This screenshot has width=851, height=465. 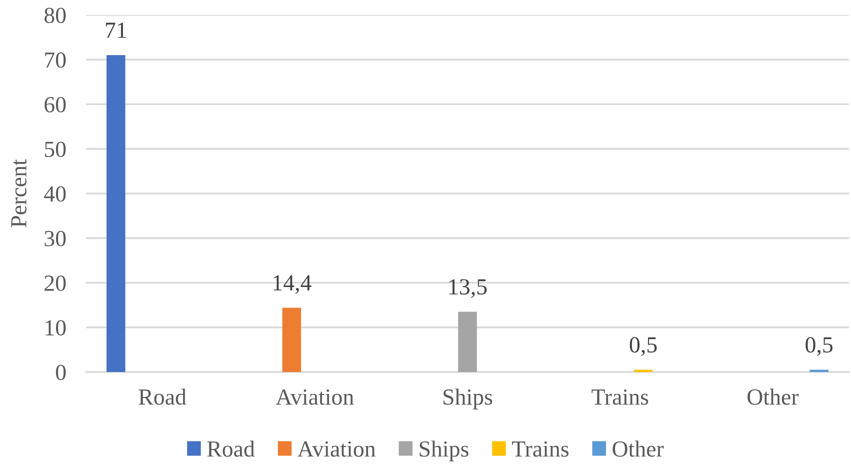 I want to click on y-axis-title: Percent, so click(x=18, y=193).